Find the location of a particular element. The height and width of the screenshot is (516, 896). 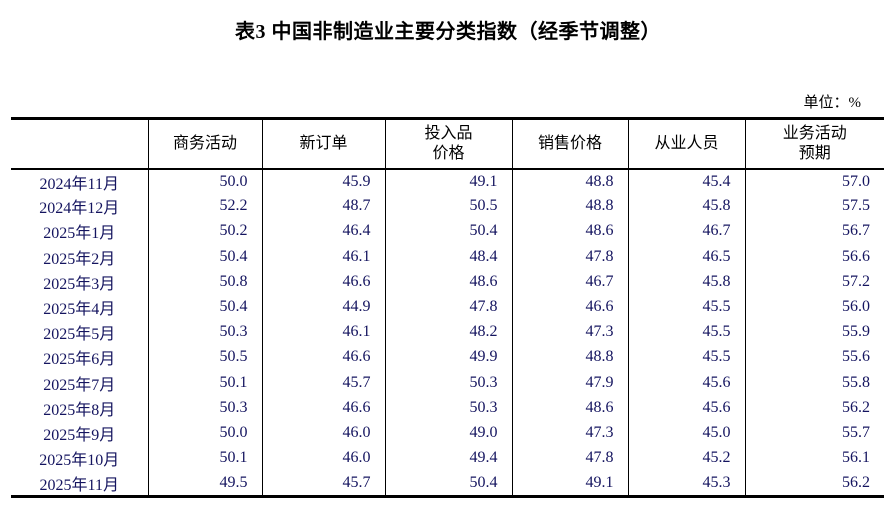

period-cell: 2025年8月 is located at coordinates (79, 410).